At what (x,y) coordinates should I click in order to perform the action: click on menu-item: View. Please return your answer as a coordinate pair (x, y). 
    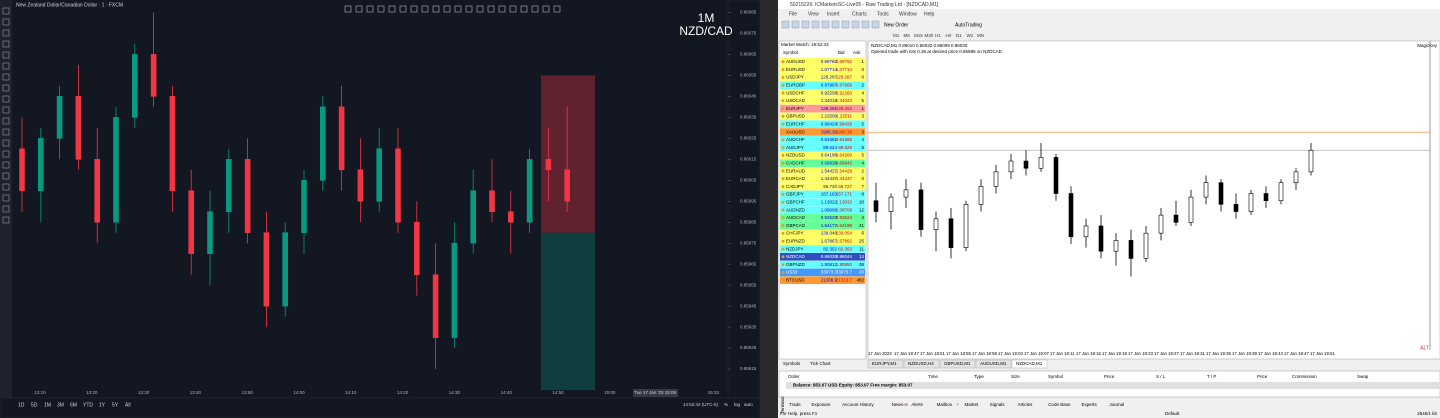
    Looking at the image, I should click on (813, 14).